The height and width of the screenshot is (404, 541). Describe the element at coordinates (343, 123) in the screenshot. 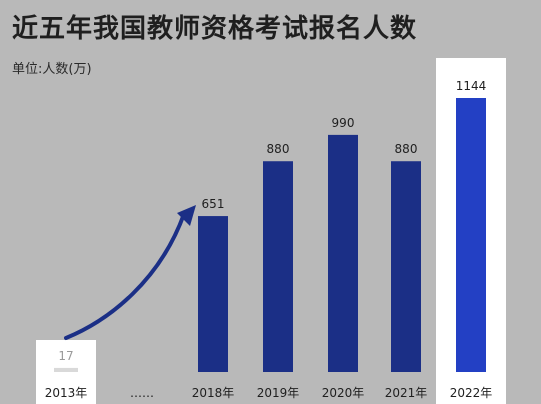

I see `data-label-2020年: 990` at that location.